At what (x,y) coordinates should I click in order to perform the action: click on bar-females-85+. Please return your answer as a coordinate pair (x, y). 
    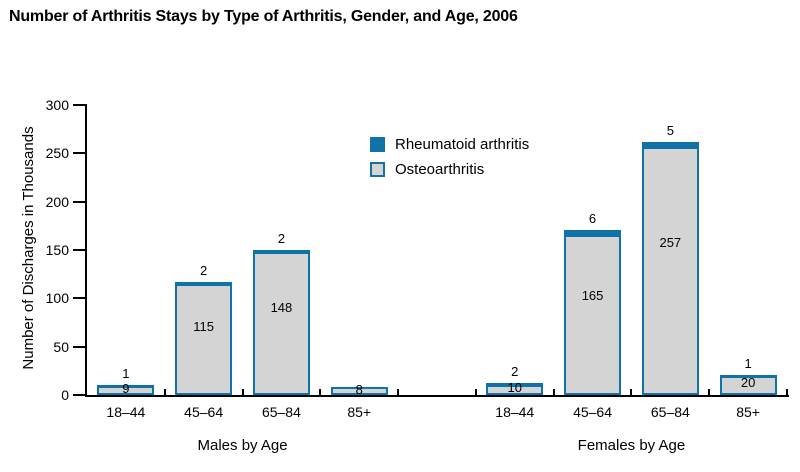
    Looking at the image, I should click on (748, 384).